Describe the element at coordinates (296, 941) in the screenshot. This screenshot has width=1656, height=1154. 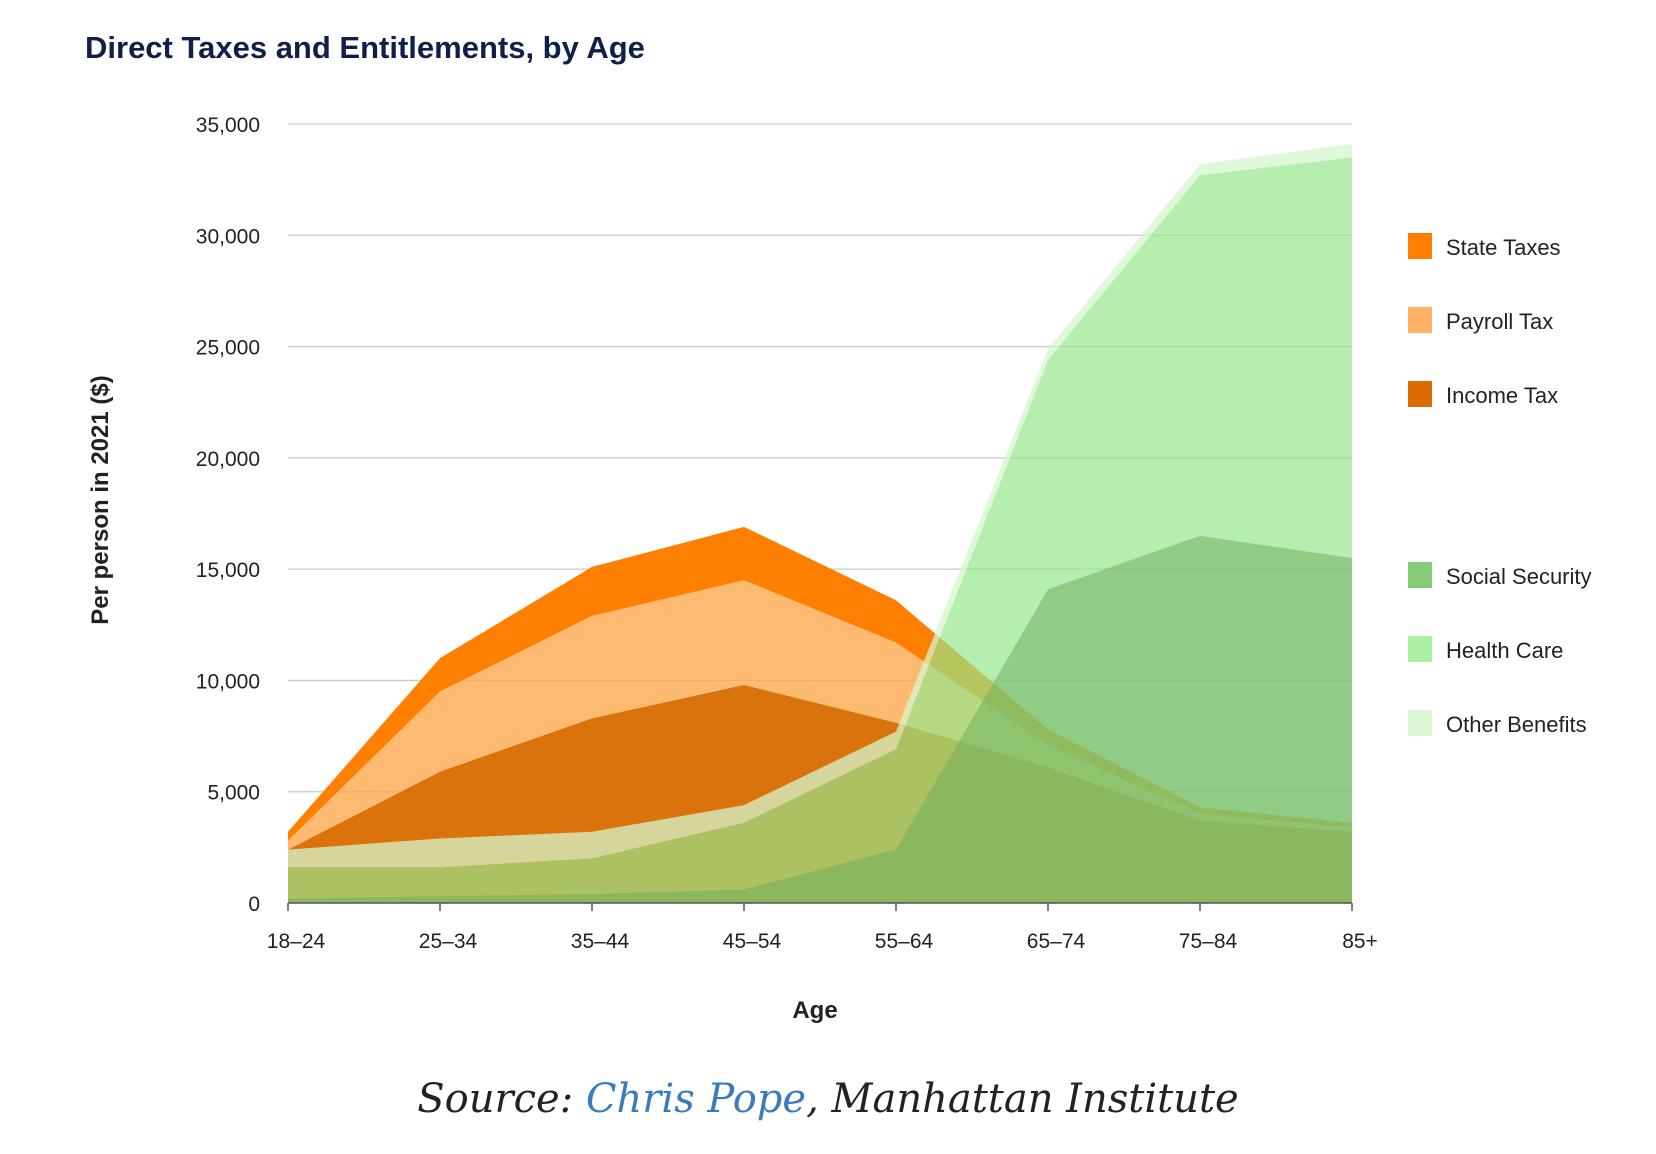
I see `x-tick-label: 18–24` at that location.